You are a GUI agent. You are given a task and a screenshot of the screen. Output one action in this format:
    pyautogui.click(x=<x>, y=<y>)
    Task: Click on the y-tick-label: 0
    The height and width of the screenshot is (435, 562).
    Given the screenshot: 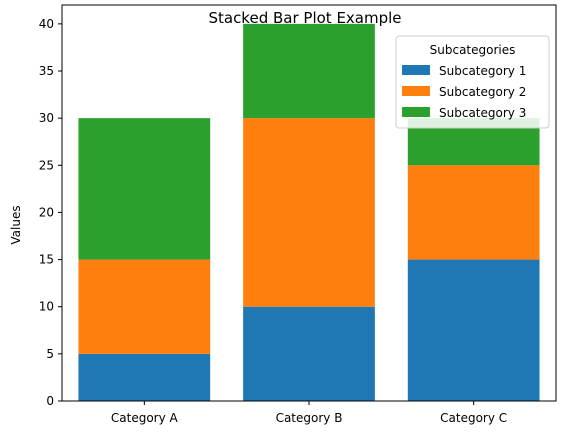 What is the action you would take?
    pyautogui.click(x=50, y=401)
    